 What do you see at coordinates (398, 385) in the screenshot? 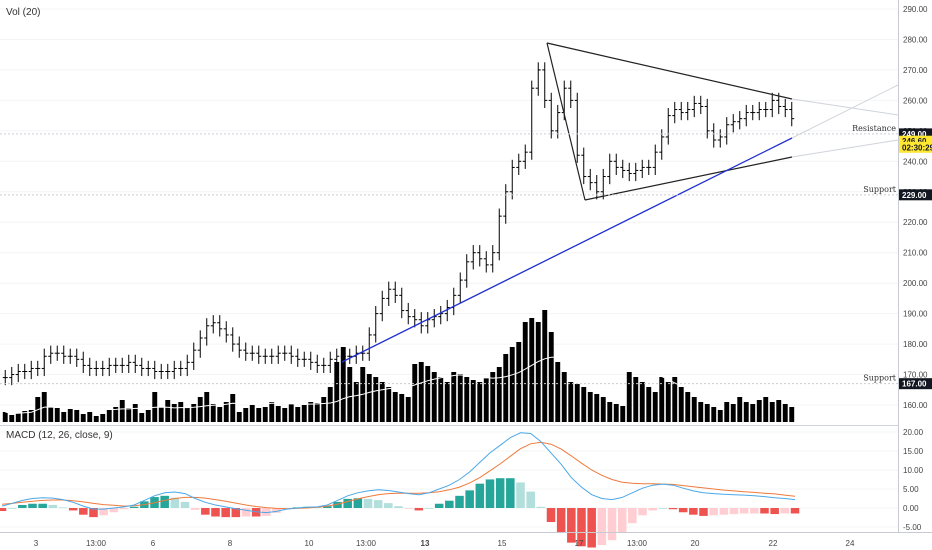
I see `volume-ma-line` at bounding box center [398, 385].